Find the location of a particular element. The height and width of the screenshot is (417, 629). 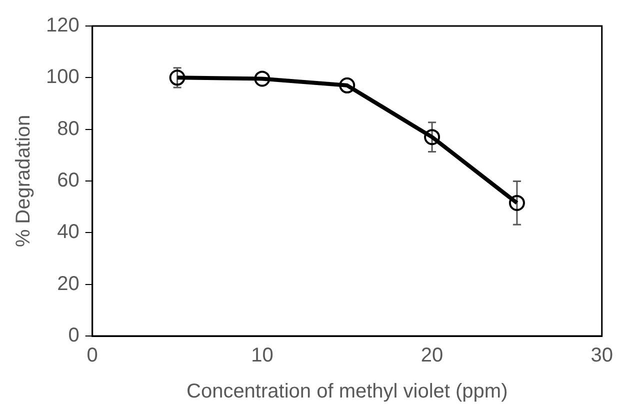

y-tick-label: 20 is located at coordinates (68, 283).